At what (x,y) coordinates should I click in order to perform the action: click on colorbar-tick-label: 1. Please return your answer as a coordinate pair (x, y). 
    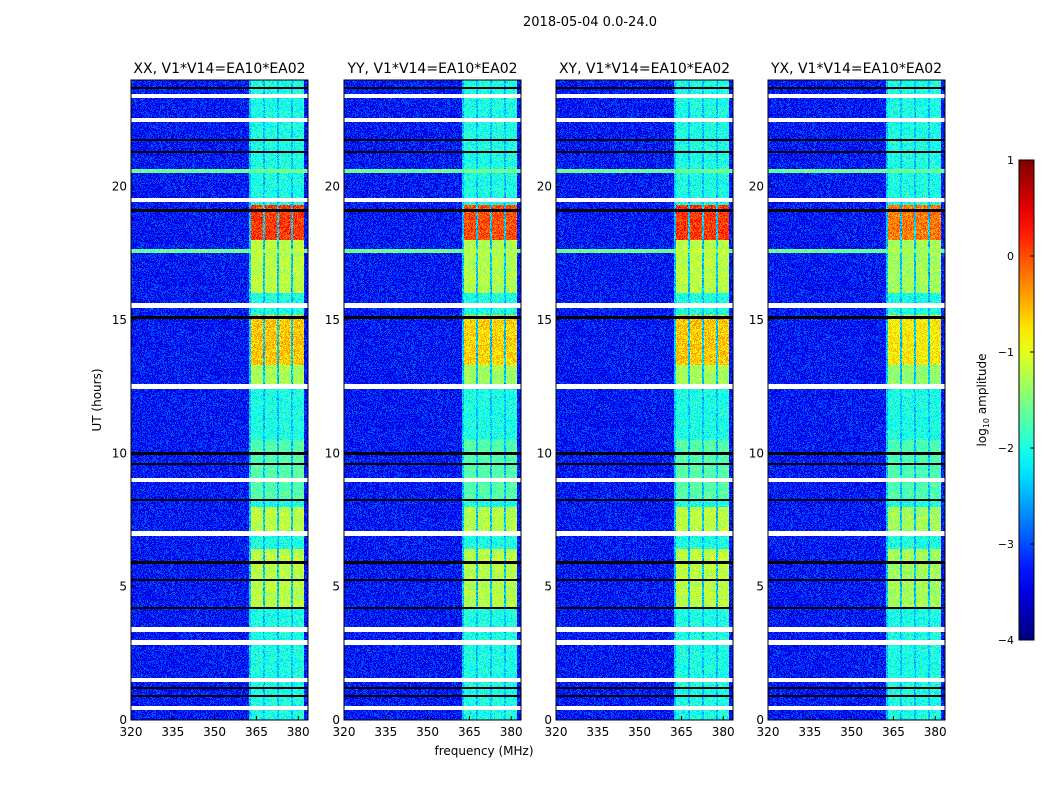
    Looking at the image, I should click on (1010, 160).